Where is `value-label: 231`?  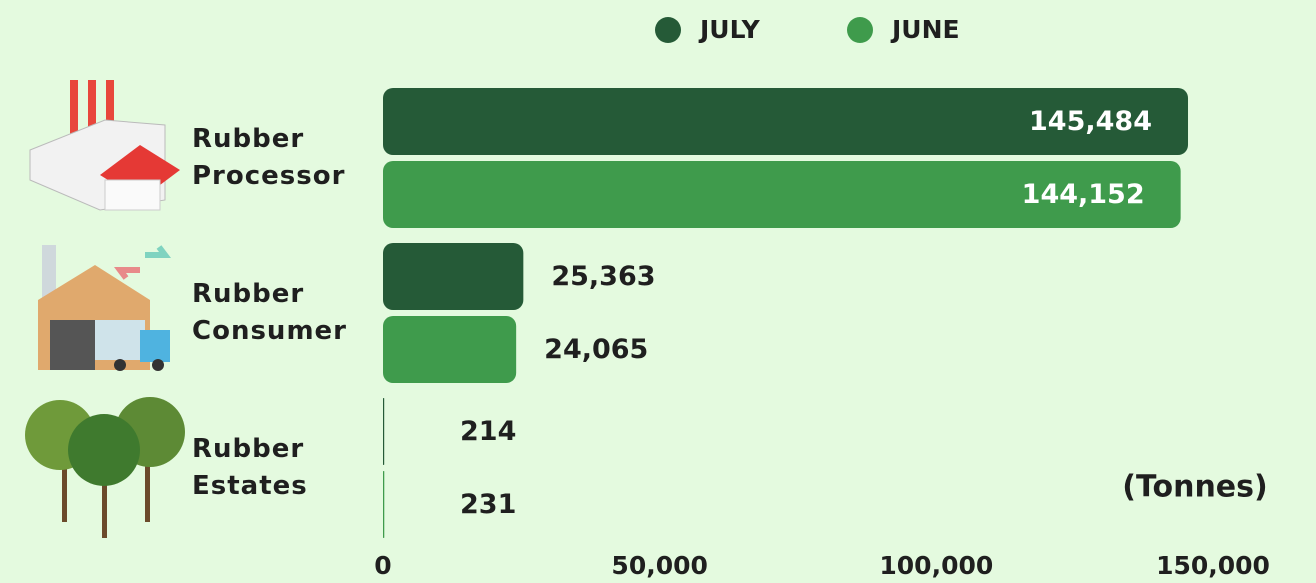
value-label: 231 is located at coordinates (488, 504).